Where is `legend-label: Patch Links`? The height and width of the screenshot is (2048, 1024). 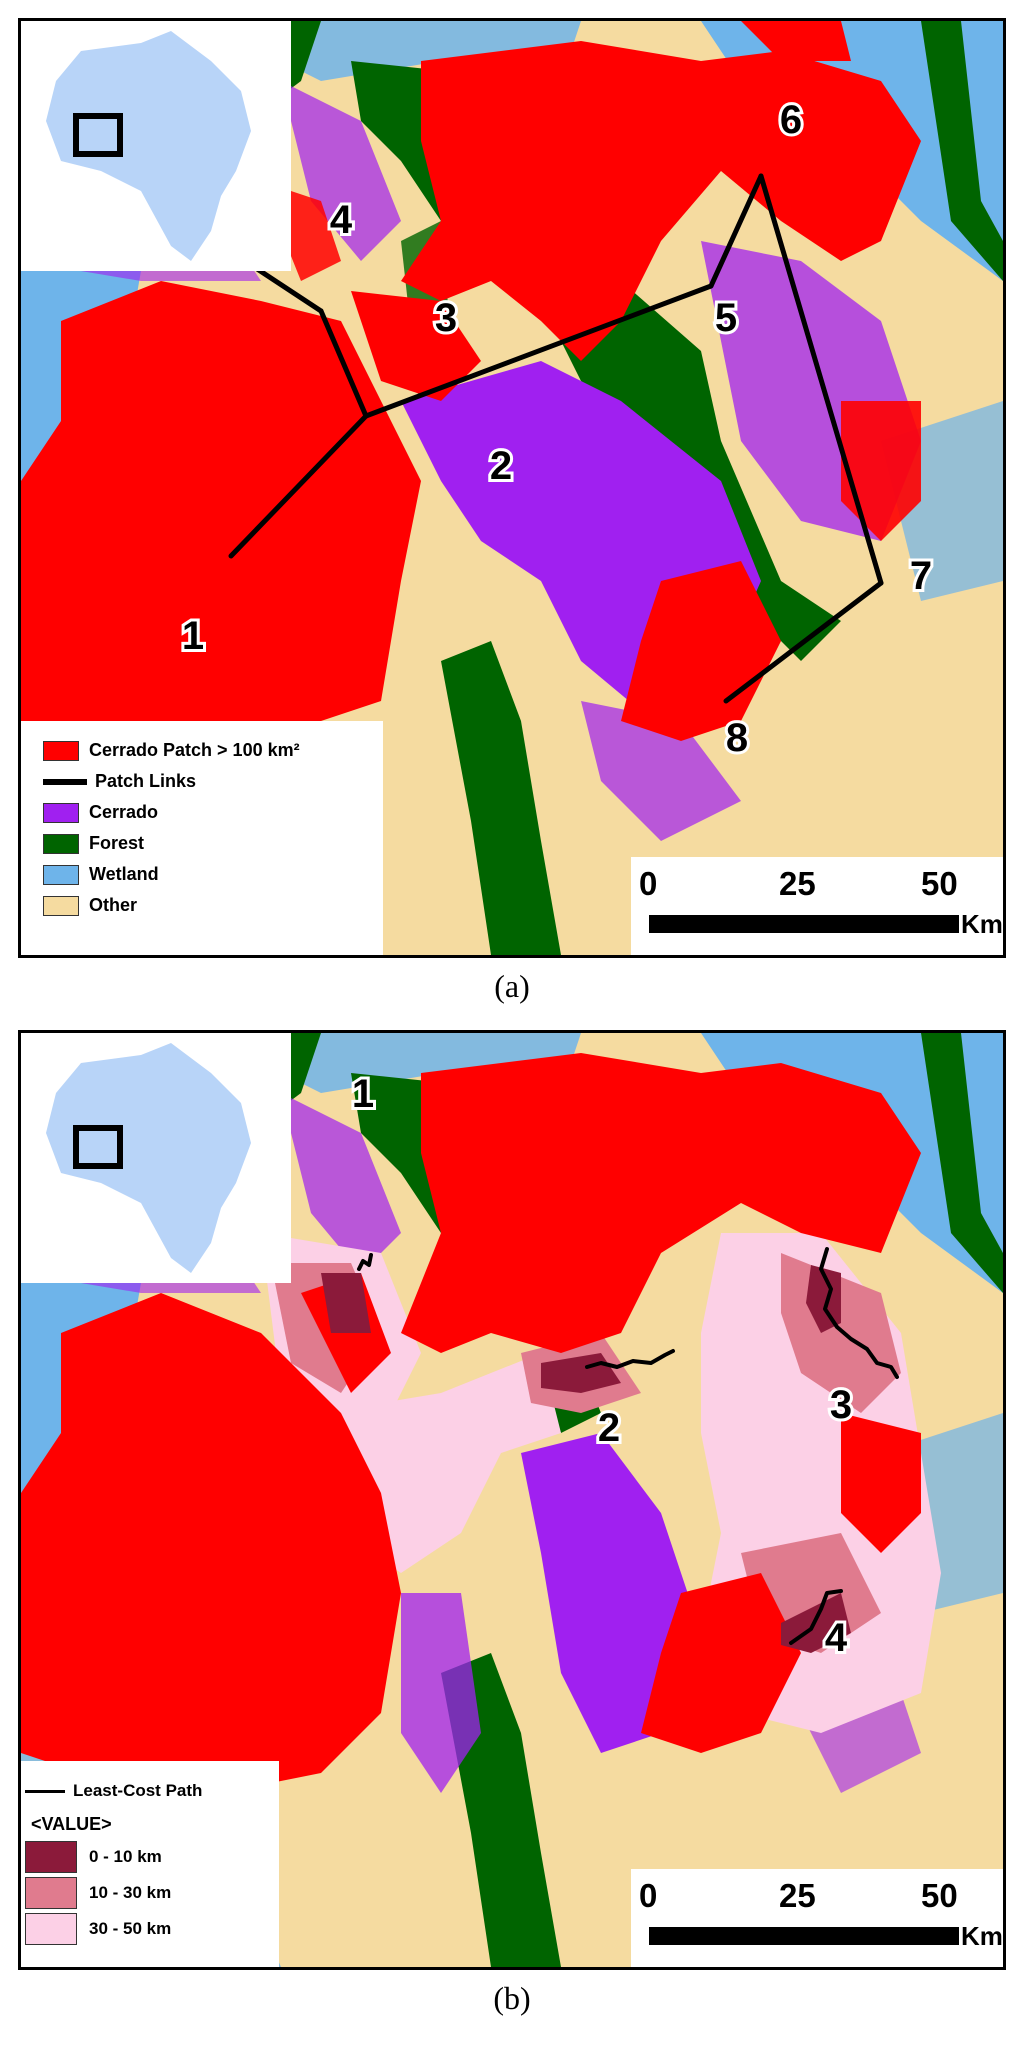 legend-label: Patch Links is located at coordinates (146, 781).